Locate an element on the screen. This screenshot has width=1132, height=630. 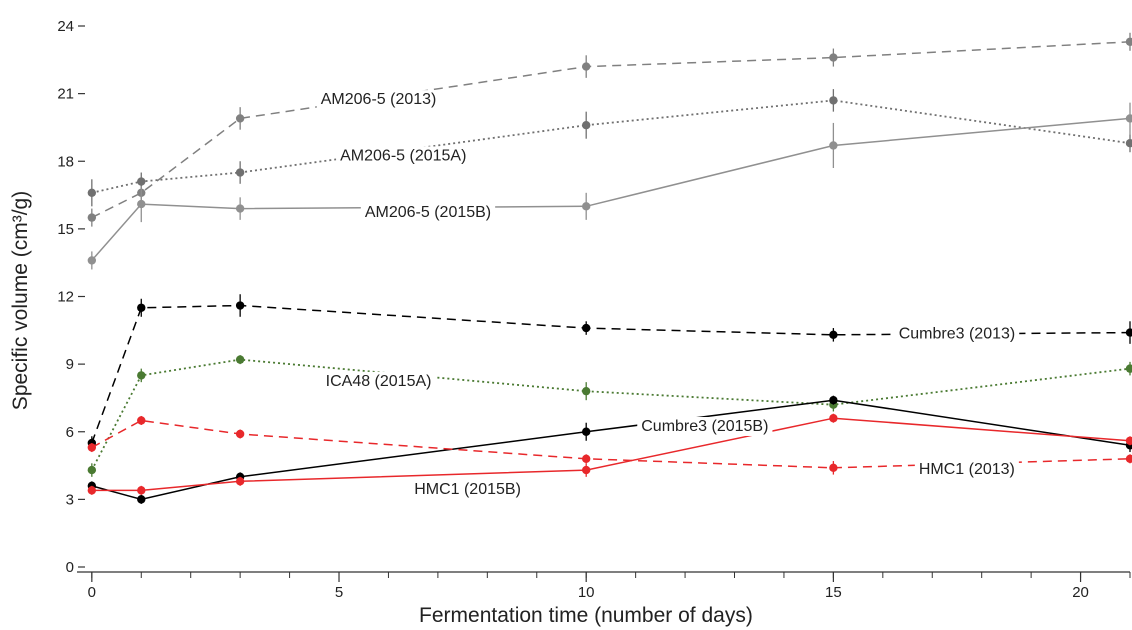
y-tick-label: 9 is located at coordinates (70, 364).